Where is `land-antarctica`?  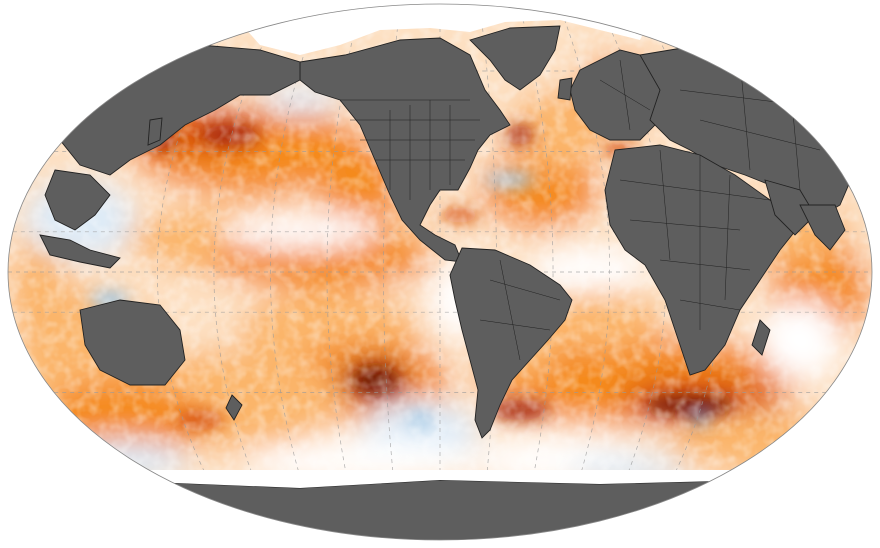 land-antarctica is located at coordinates (440, 509).